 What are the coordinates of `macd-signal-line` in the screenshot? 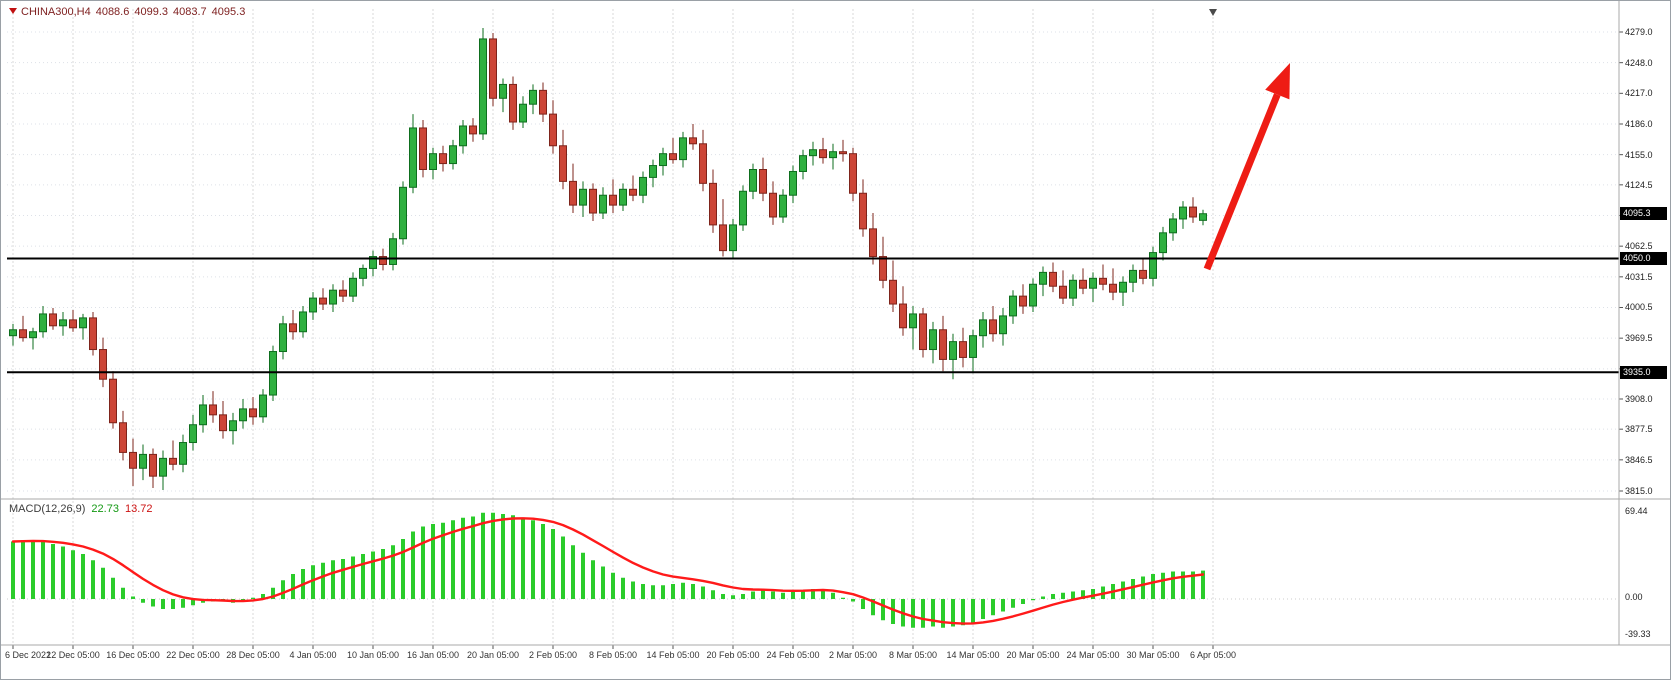 It's located at (608, 571).